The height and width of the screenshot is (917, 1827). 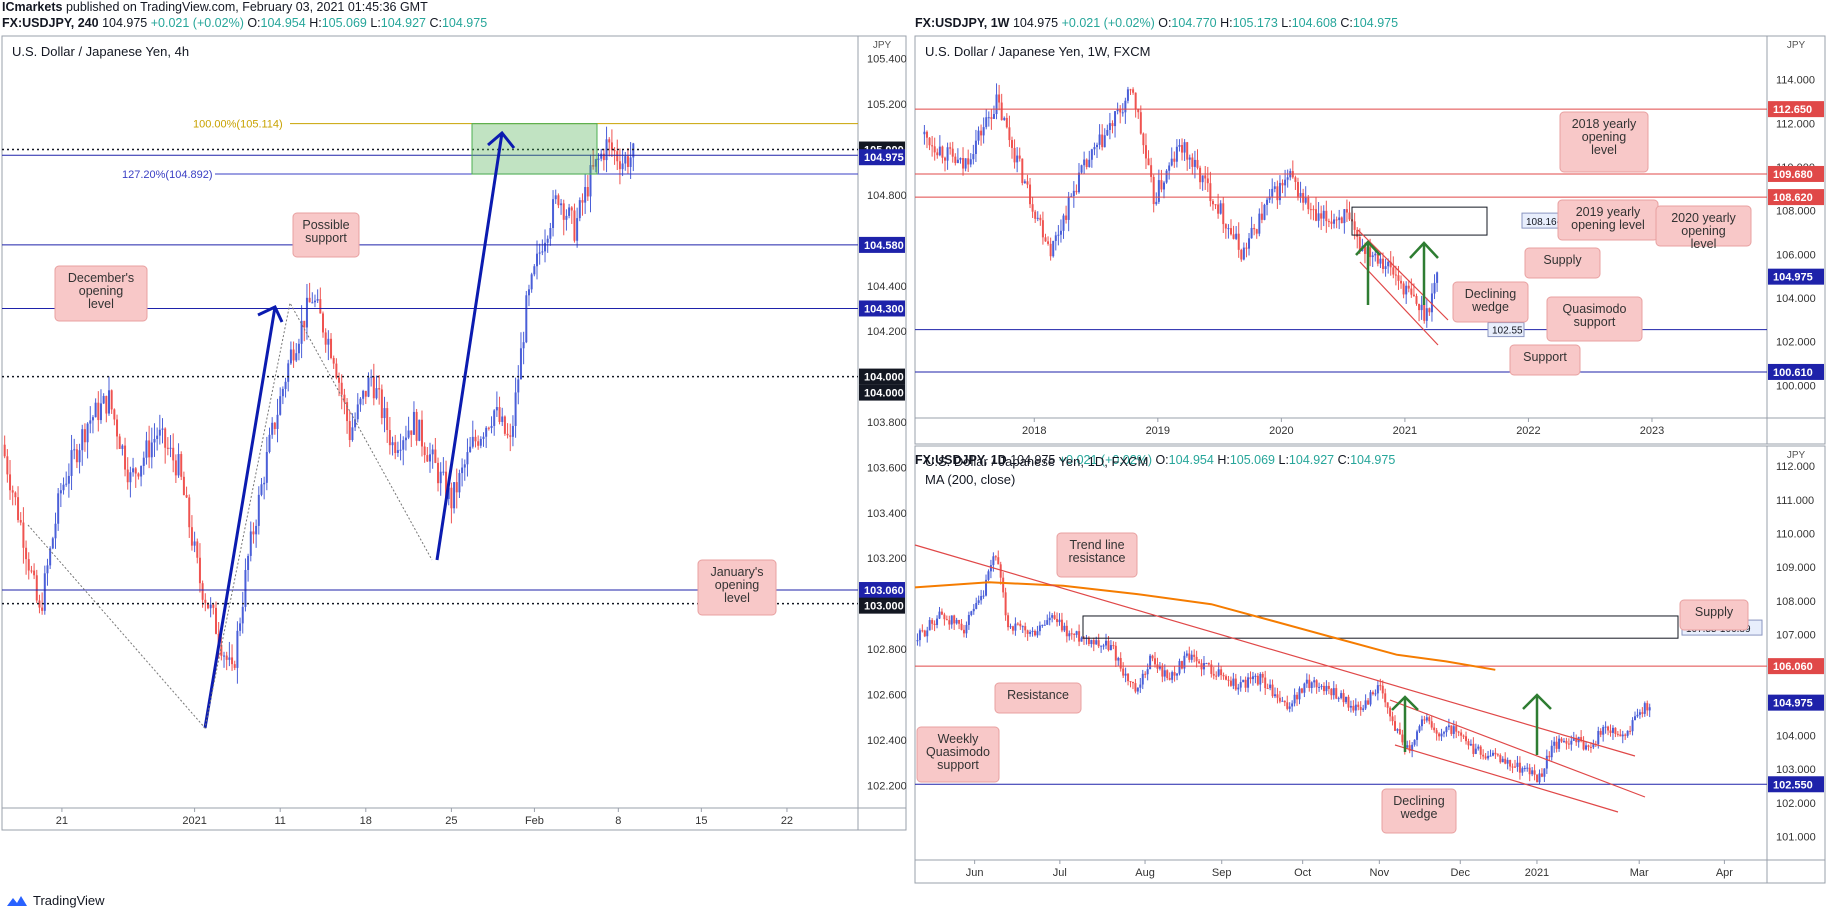 What do you see at coordinates (125, 23) in the screenshot?
I see `left-last: 104.975` at bounding box center [125, 23].